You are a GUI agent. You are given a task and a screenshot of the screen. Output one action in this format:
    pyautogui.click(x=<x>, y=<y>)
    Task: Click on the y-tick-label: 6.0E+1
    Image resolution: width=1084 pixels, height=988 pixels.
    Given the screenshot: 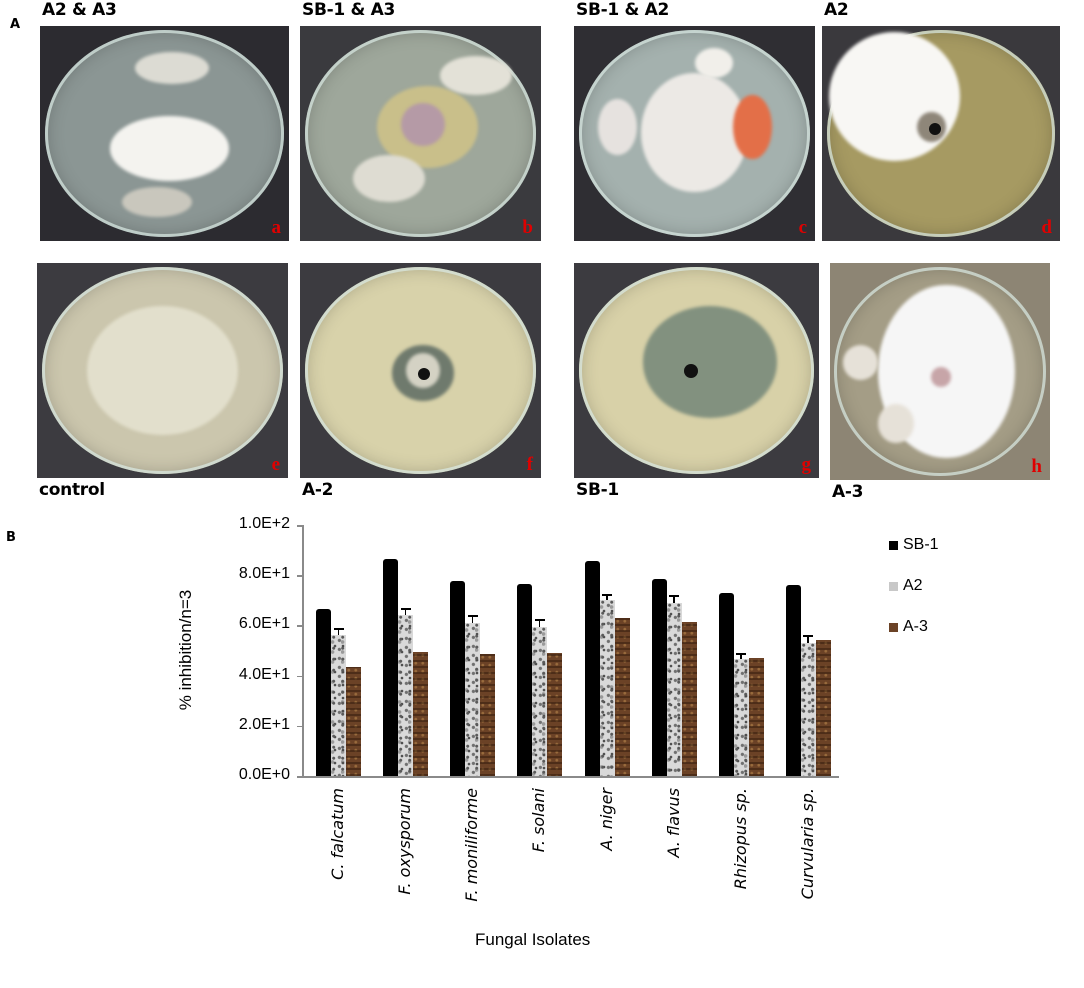 What is the action you would take?
    pyautogui.click(x=264, y=624)
    